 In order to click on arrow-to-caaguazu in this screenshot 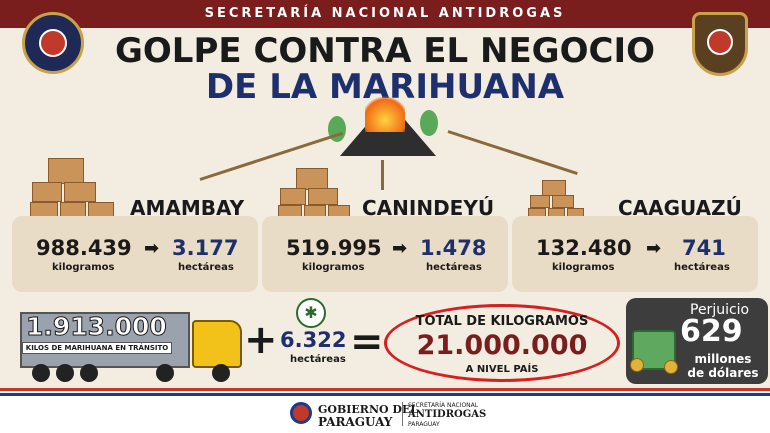, I will do `click(512, 152)`.